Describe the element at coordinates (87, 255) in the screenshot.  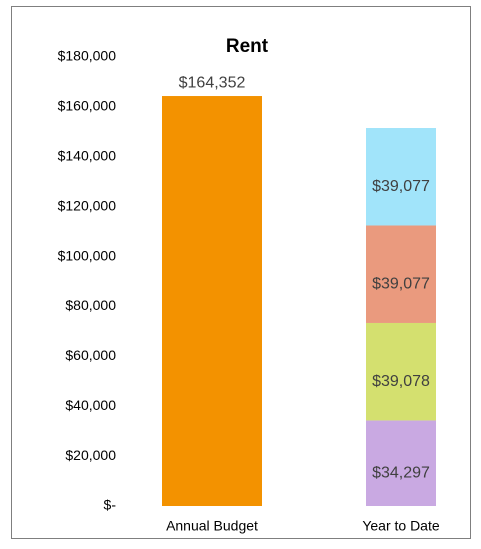
I see `y-tick-label: $100,000` at that location.